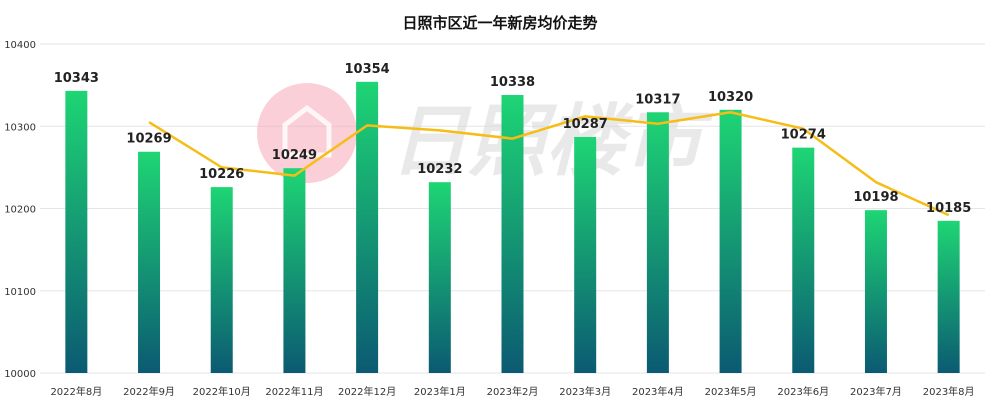 The width and height of the screenshot is (1000, 411). Describe the element at coordinates (20, 45) in the screenshot. I see `y-tick-label: 10400` at that location.